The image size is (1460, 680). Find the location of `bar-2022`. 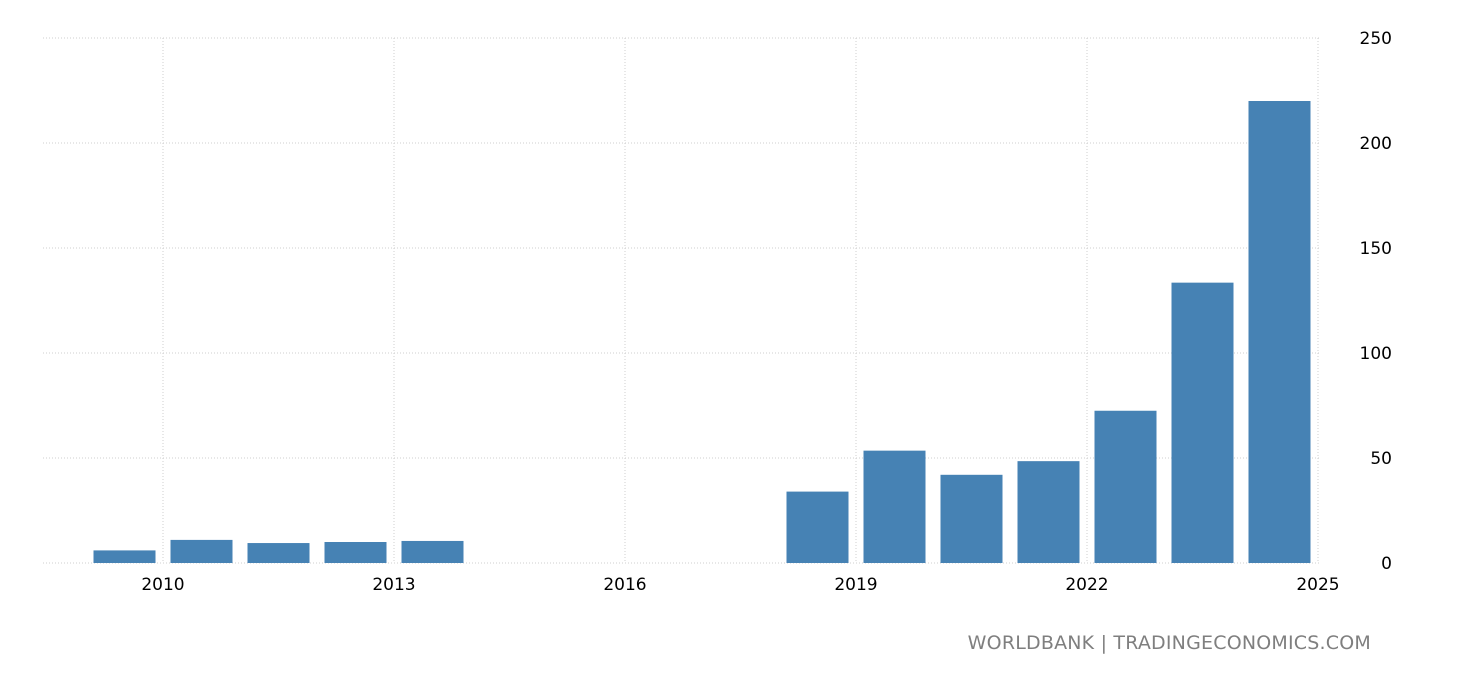

bar-2022 is located at coordinates (1125, 486).